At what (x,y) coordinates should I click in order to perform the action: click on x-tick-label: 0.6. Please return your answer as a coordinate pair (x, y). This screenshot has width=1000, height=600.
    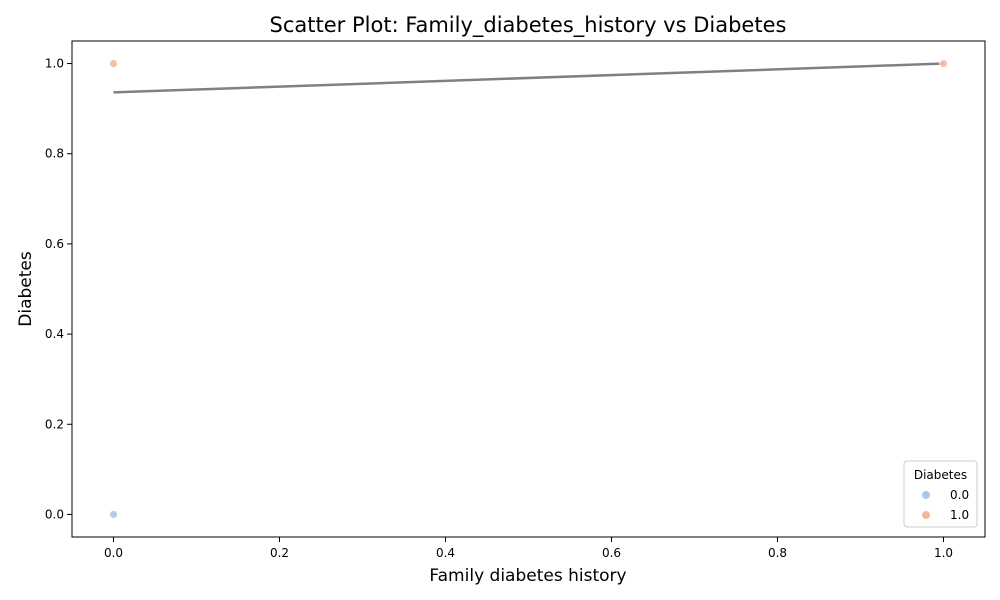
    Looking at the image, I should click on (611, 553).